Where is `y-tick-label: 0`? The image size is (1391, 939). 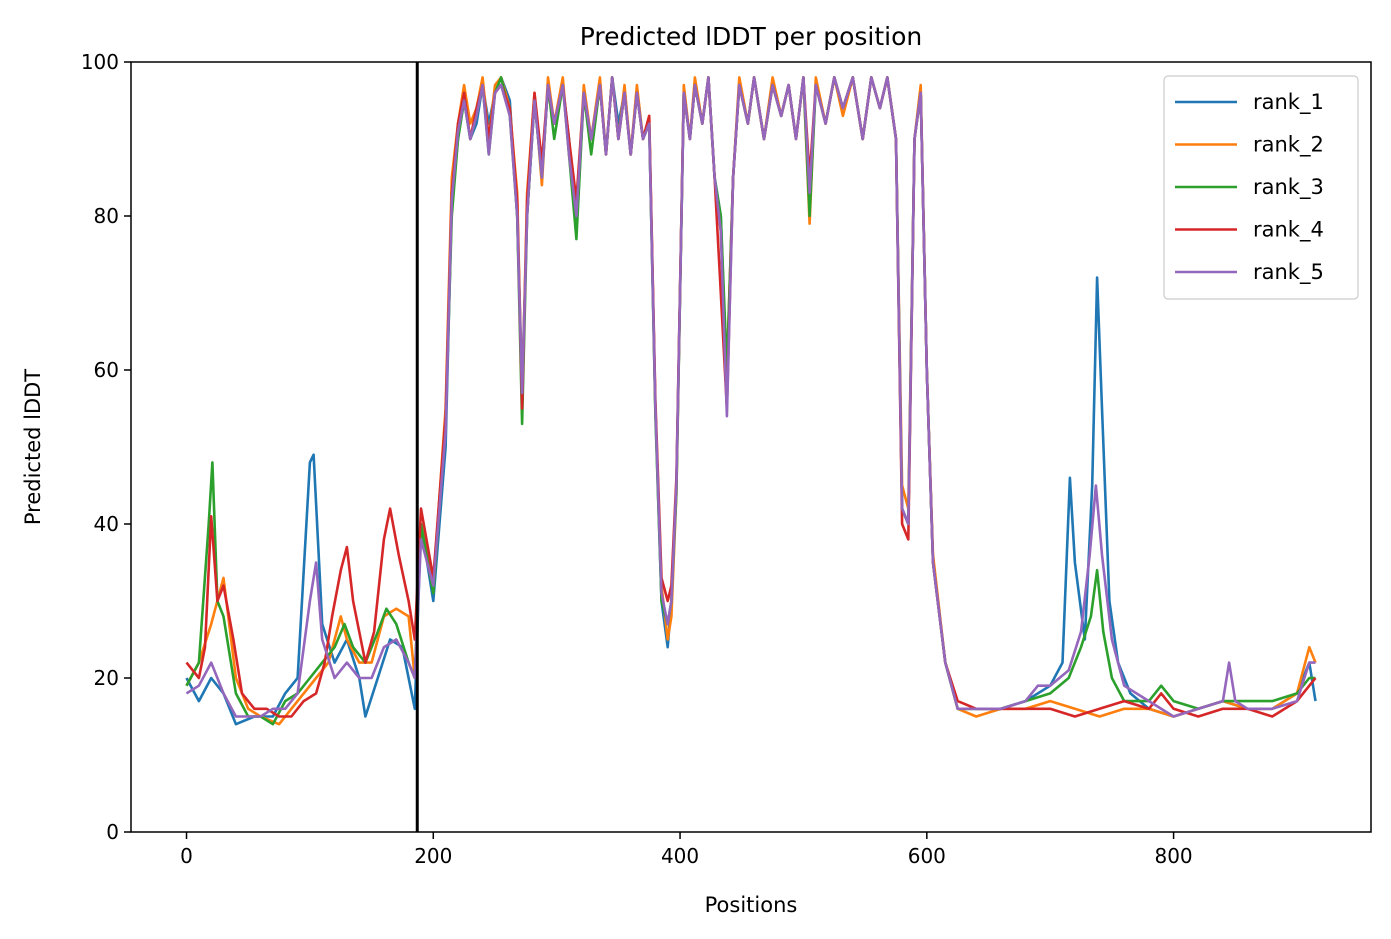 y-tick-label: 0 is located at coordinates (112, 832).